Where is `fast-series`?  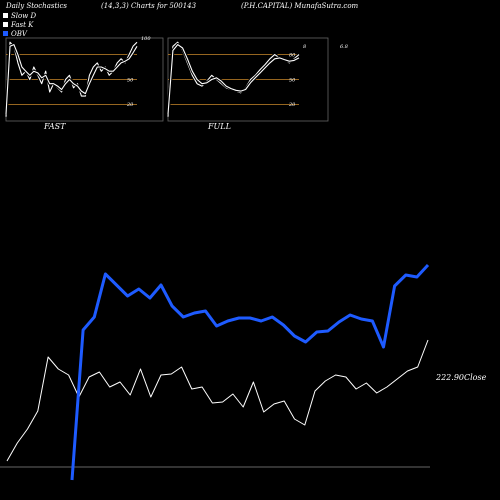
fast-series is located at coordinates (71, 78).